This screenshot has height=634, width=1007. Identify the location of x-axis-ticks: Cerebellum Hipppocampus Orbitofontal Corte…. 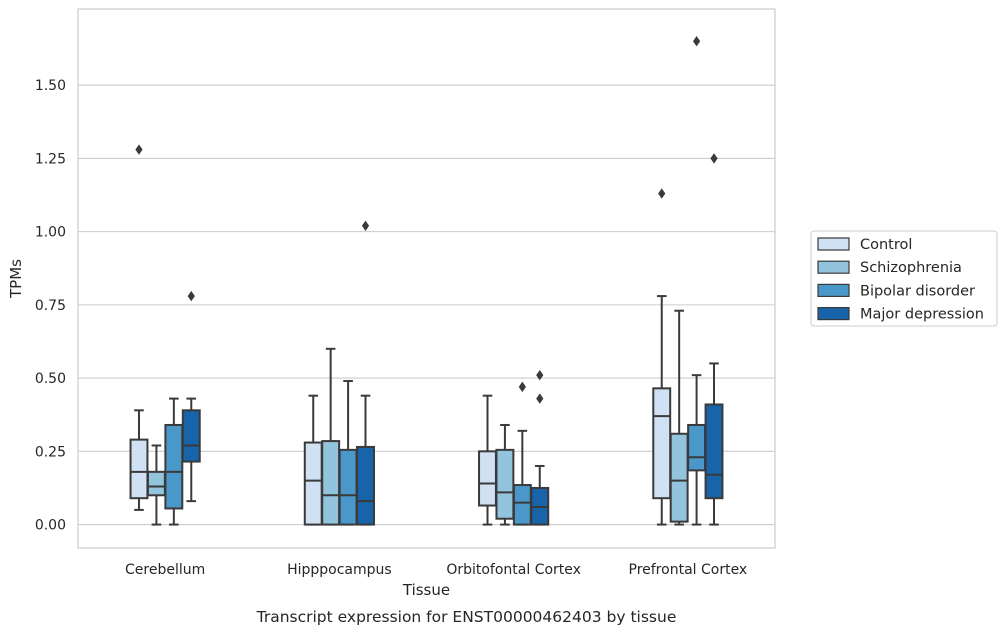
(436, 570).